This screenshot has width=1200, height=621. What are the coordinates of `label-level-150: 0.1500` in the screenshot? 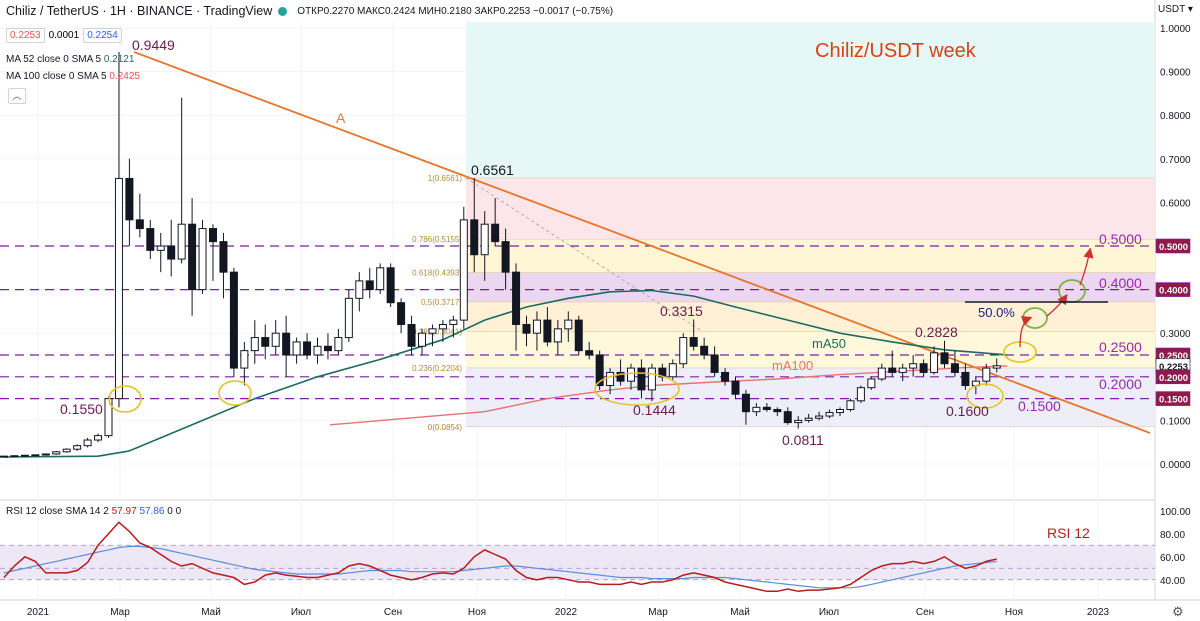 It's located at (1039, 406).